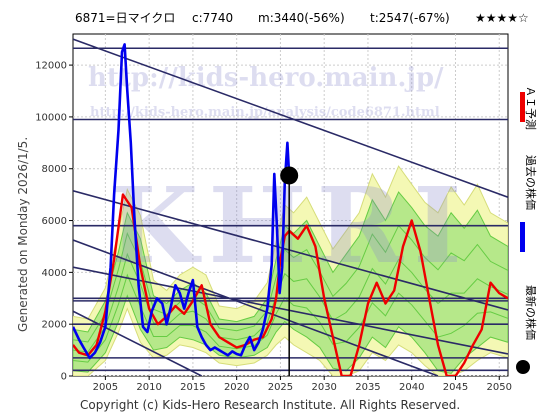  Describe the element at coordinates (54, 221) in the screenshot. I see `y-tick-label: 6000` at that location.